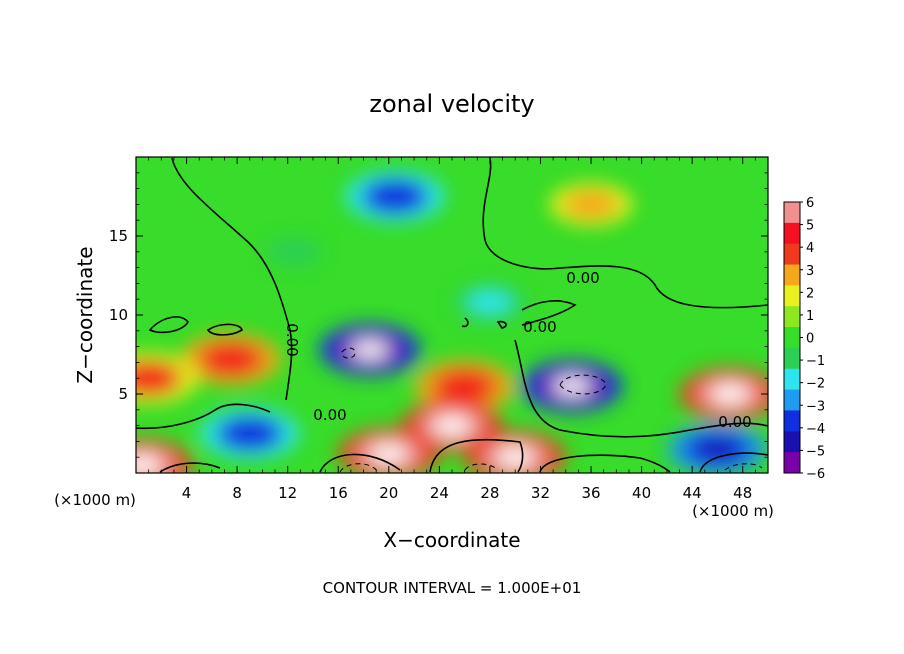 The image size is (904, 654). I want to click on y-tick-label: 5, so click(123, 394).